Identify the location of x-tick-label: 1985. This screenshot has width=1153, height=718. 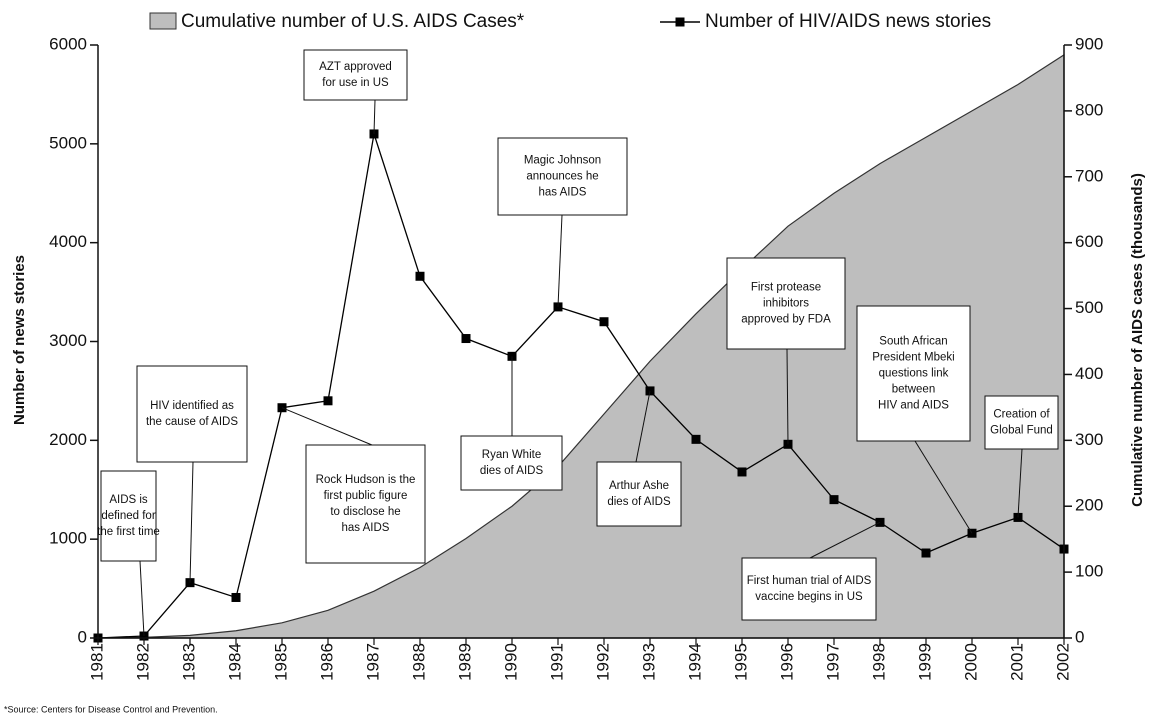
(280, 662).